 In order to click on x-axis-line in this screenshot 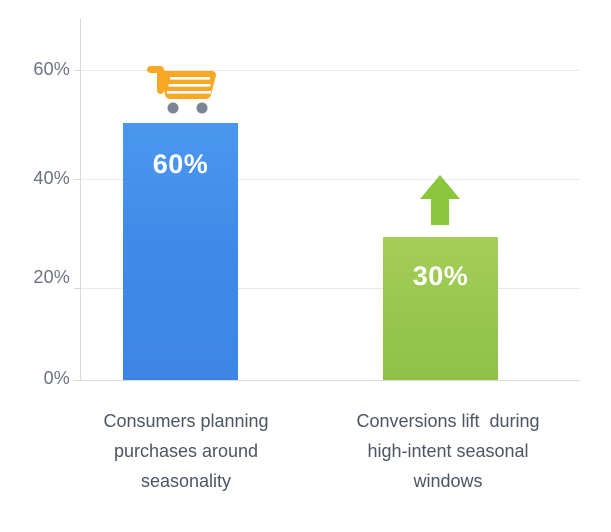, I will do `click(330, 380)`.